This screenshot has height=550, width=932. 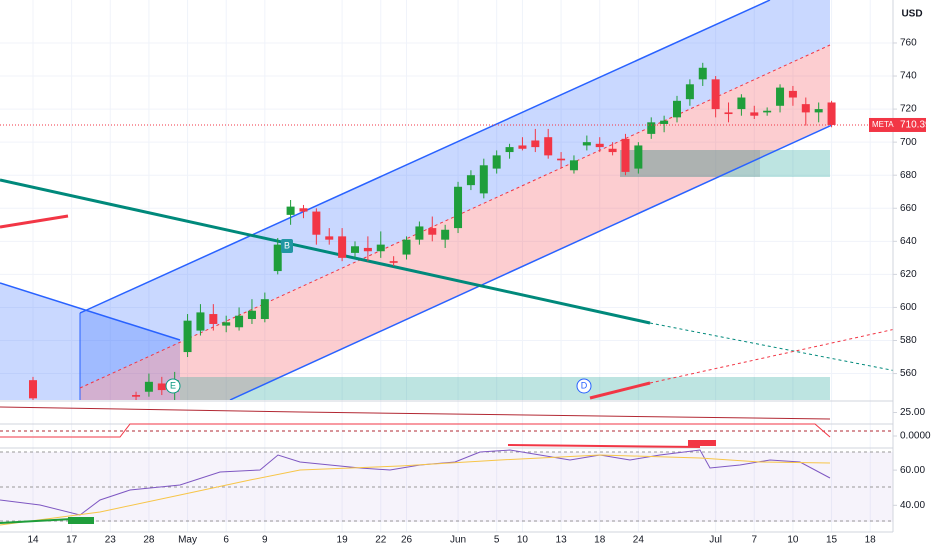 What do you see at coordinates (912, 505) in the screenshot?
I see `y-tick-label: 40.00` at bounding box center [912, 505].